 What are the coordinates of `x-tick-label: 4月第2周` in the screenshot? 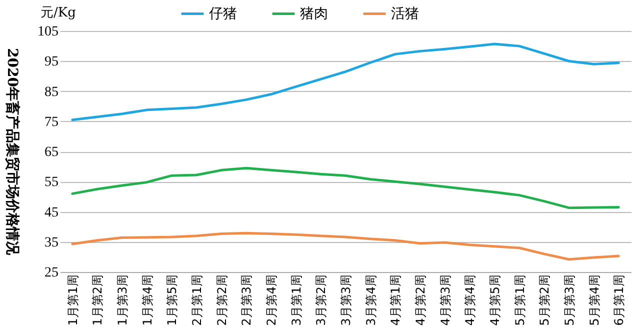 It's located at (420, 300).